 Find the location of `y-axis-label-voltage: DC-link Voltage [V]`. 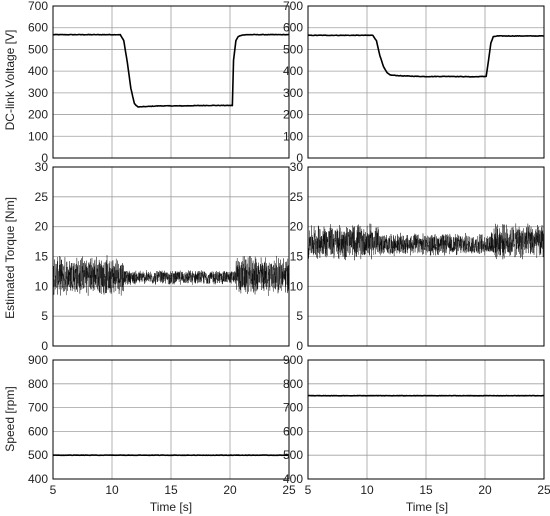

y-axis-label-voltage: DC-link Voltage [V] is located at coordinates (10, 80).